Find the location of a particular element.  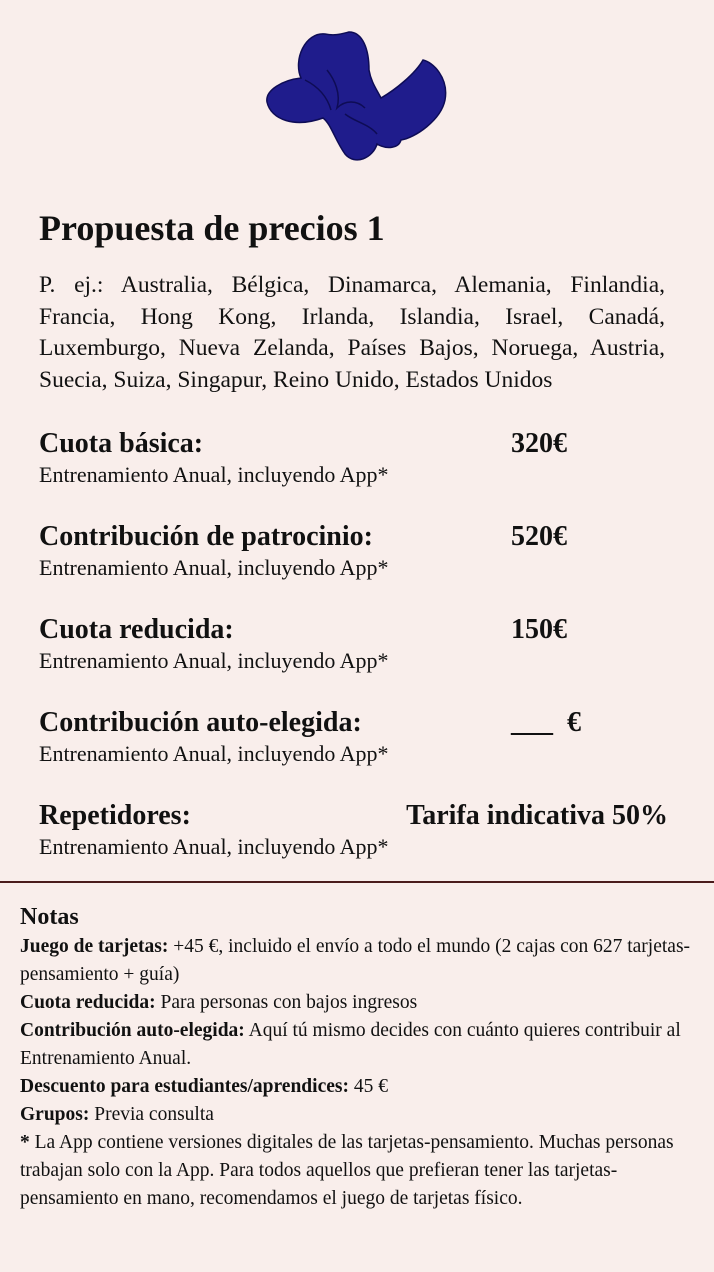

note-text: Para personas con bajos ingresos is located at coordinates (289, 1002).